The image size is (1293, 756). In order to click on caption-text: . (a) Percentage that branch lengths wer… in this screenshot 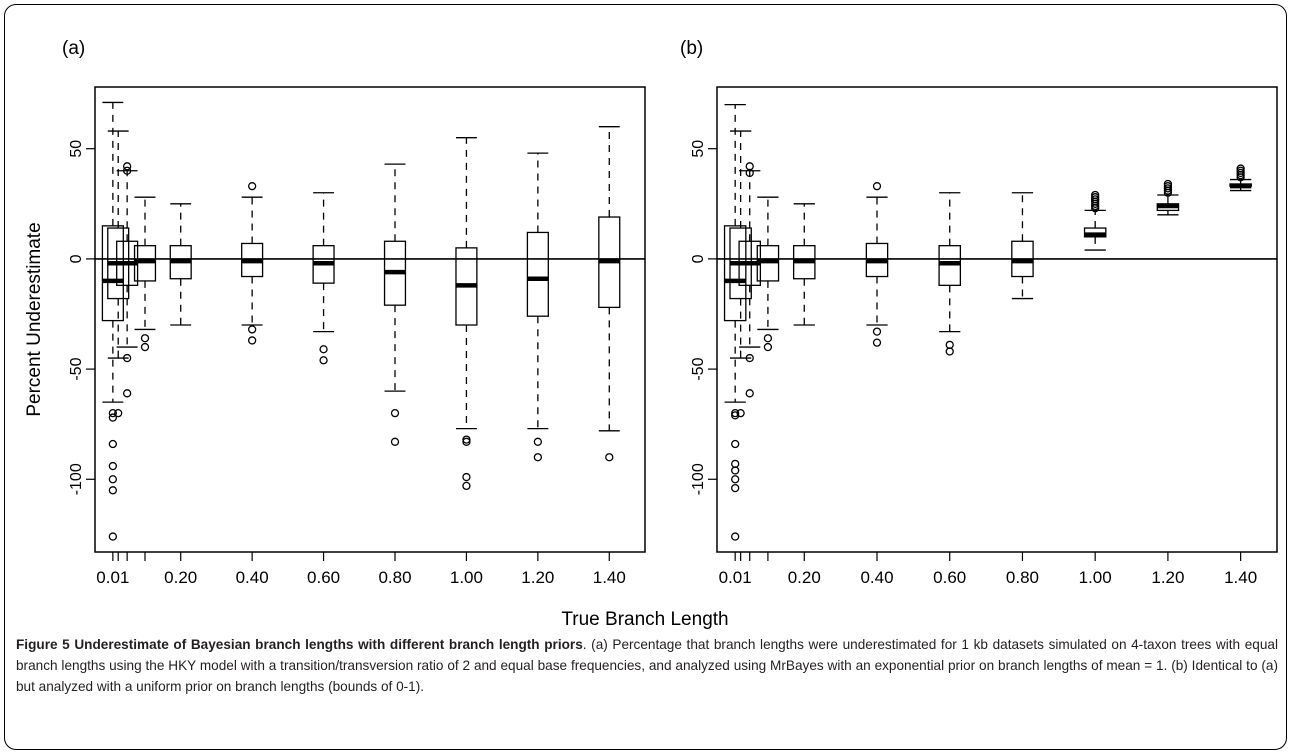, I will do `click(647, 665)`.